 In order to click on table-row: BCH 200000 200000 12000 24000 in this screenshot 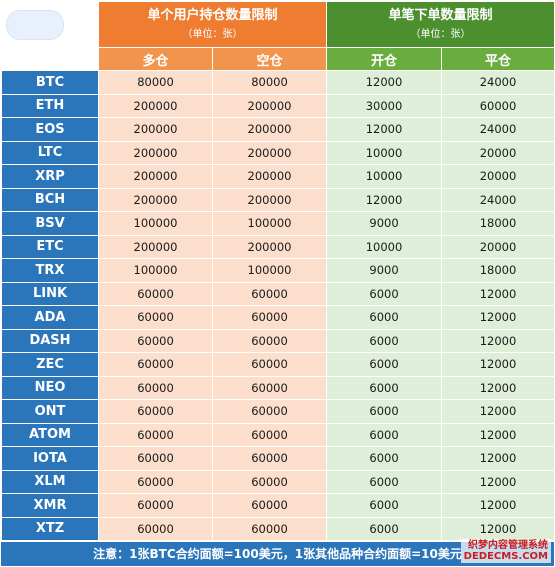, I will do `click(278, 199)`.